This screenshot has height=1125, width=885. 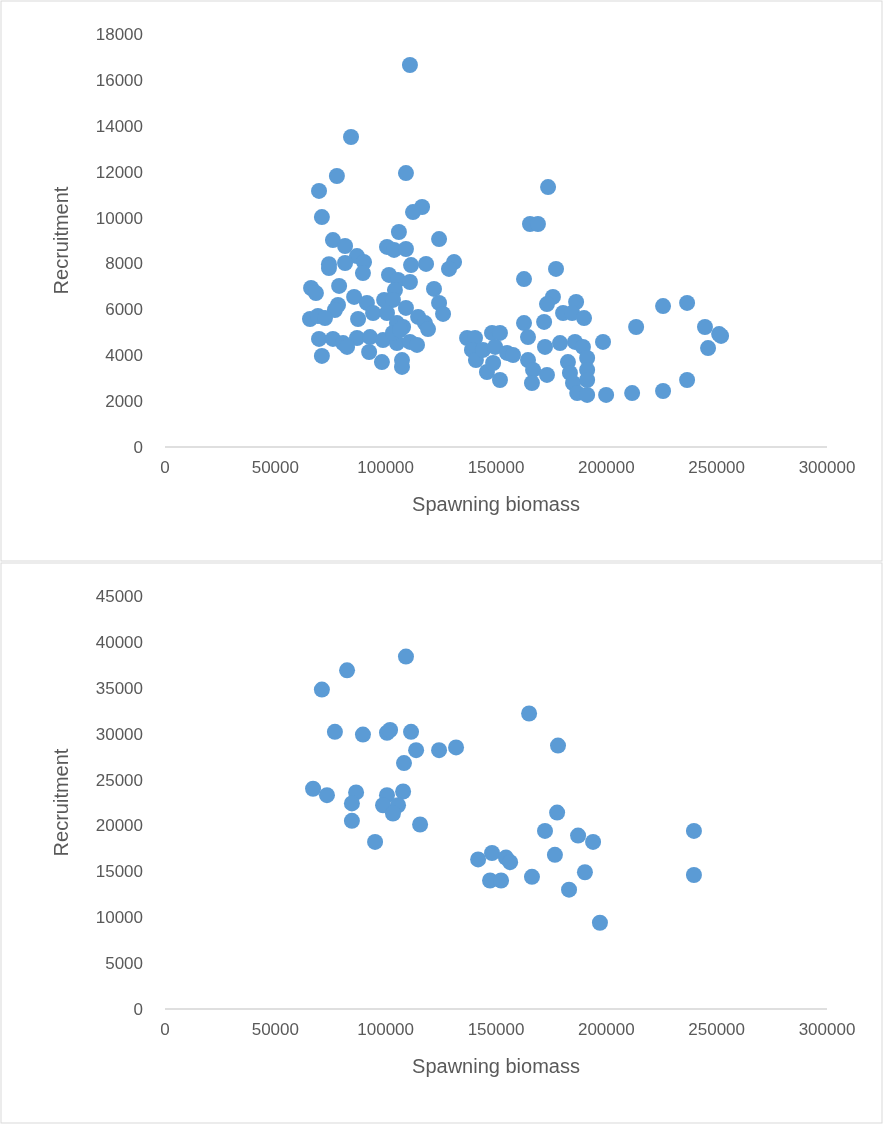 I want to click on y-tick-label: 16000, so click(x=119, y=80).